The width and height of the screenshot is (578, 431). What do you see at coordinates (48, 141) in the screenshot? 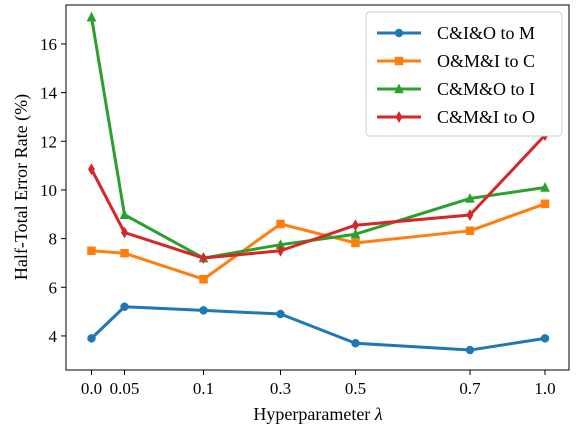
I see `y-tick-label: 12` at bounding box center [48, 141].